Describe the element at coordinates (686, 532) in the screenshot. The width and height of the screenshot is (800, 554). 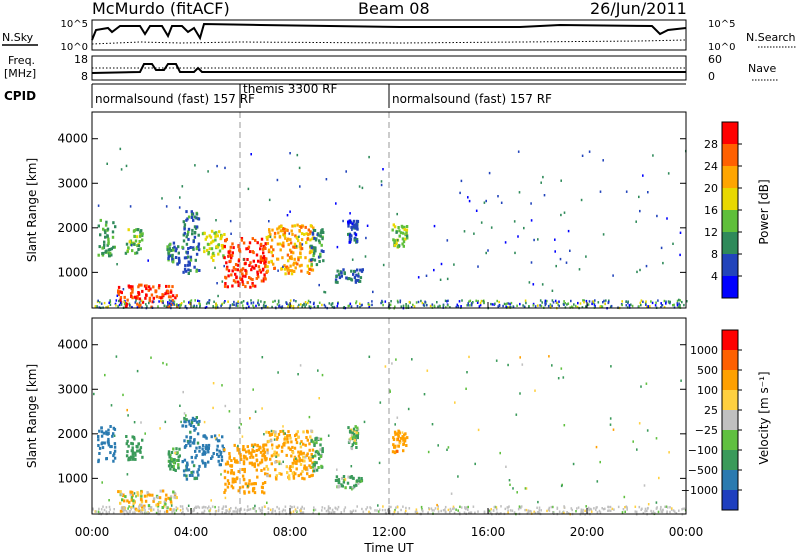
I see `x-tick-label: 00:00` at that location.